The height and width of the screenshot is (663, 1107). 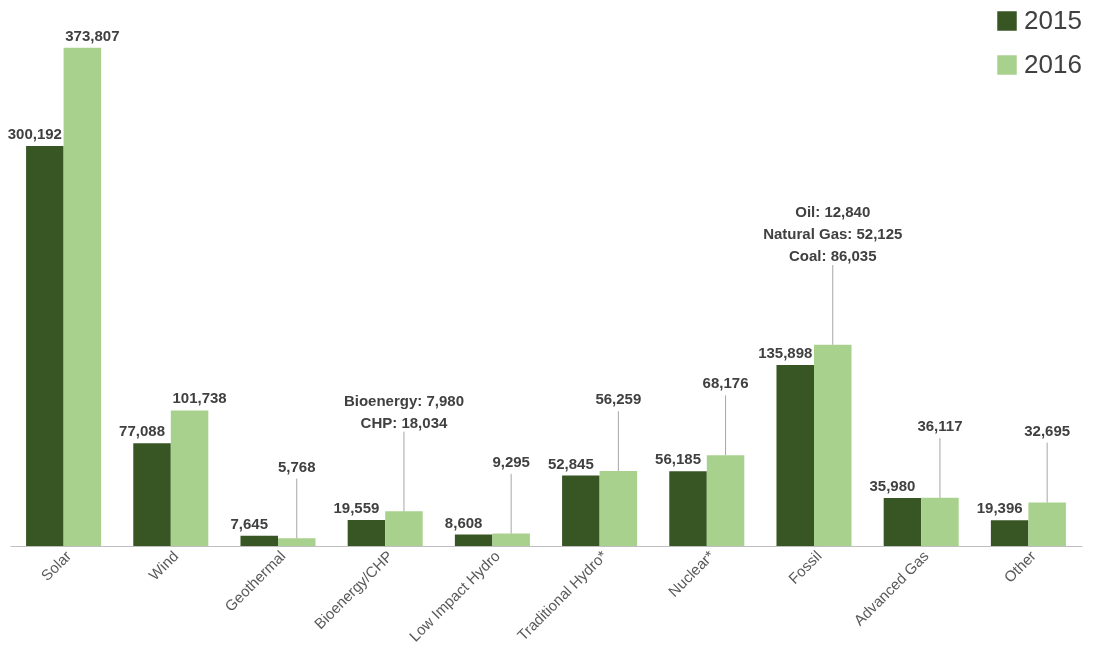 I want to click on data-label: 36,117, so click(x=940, y=426).